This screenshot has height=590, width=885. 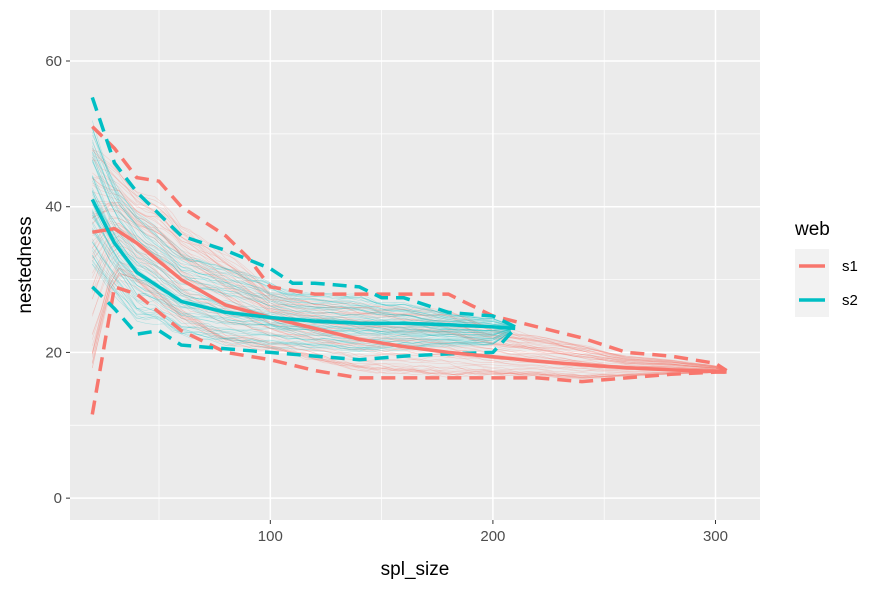 I want to click on legend-label-s2: s2, so click(x=850, y=300).